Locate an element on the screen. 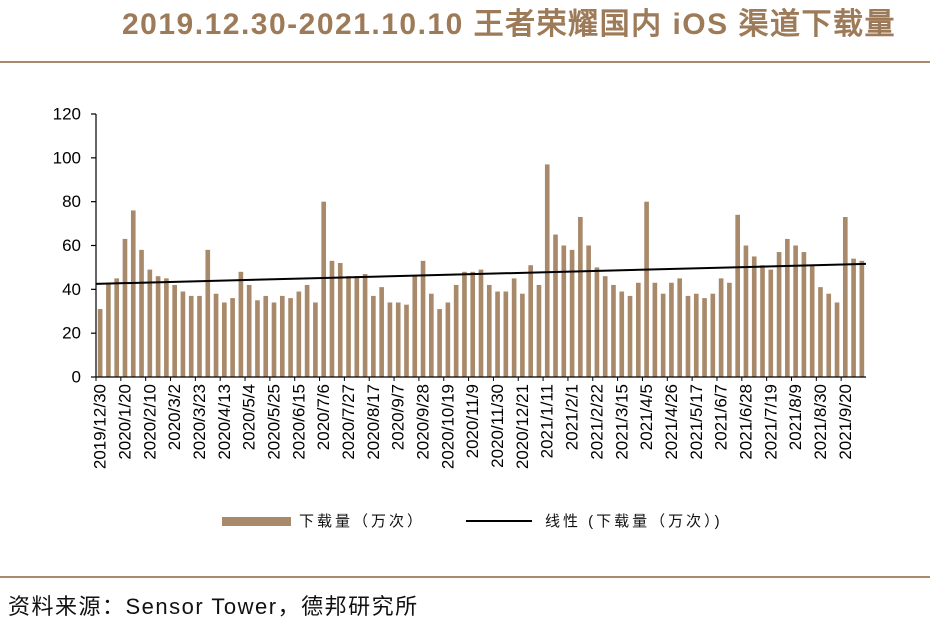 This screenshot has height=628, width=950. source-note: 资料来源：Sensor Tower，德邦研究所 is located at coordinates (213, 606).